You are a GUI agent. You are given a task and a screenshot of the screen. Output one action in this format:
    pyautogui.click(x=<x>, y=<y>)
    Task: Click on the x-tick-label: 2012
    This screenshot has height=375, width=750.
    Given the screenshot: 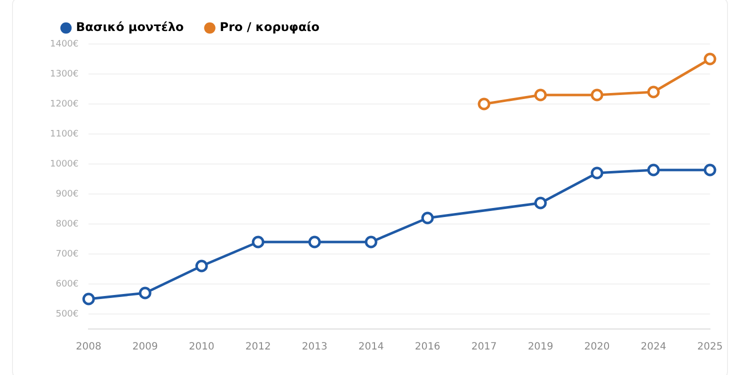 What is the action you would take?
    pyautogui.click(x=258, y=347)
    